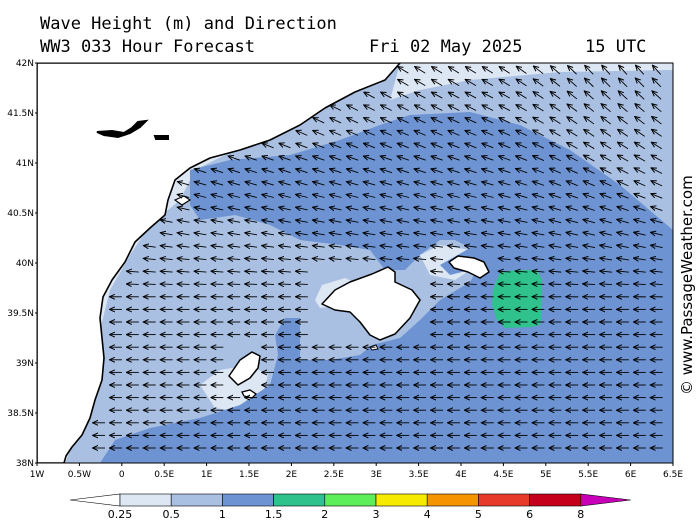 The height and width of the screenshot is (525, 700). What do you see at coordinates (616, 47) in the screenshot?
I see `forecast-time: 15 UTC` at bounding box center [616, 47].